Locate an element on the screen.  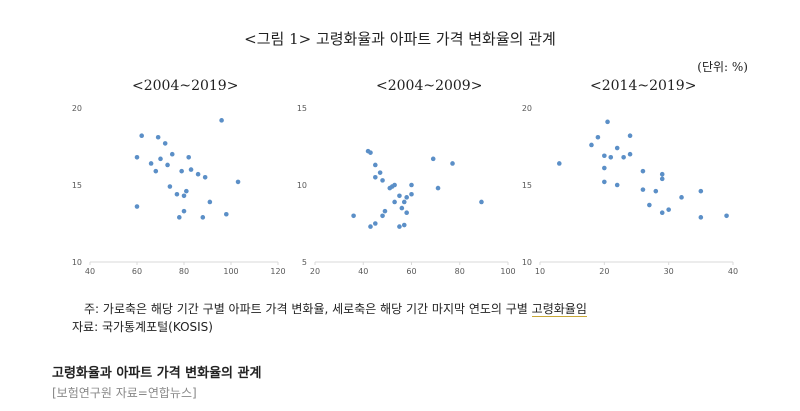
caption-title: 고령화율과 아파트 가격 변화율의 관계 is located at coordinates (157, 373).